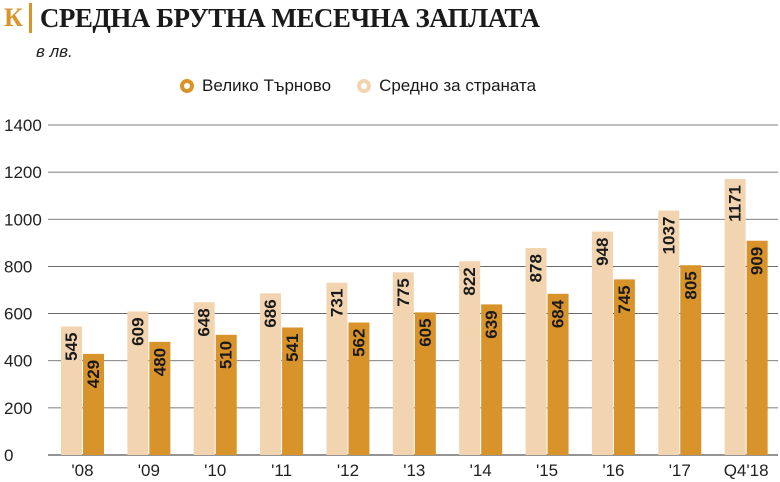  I want to click on legend-label-town: Велико Търново, so click(267, 85).